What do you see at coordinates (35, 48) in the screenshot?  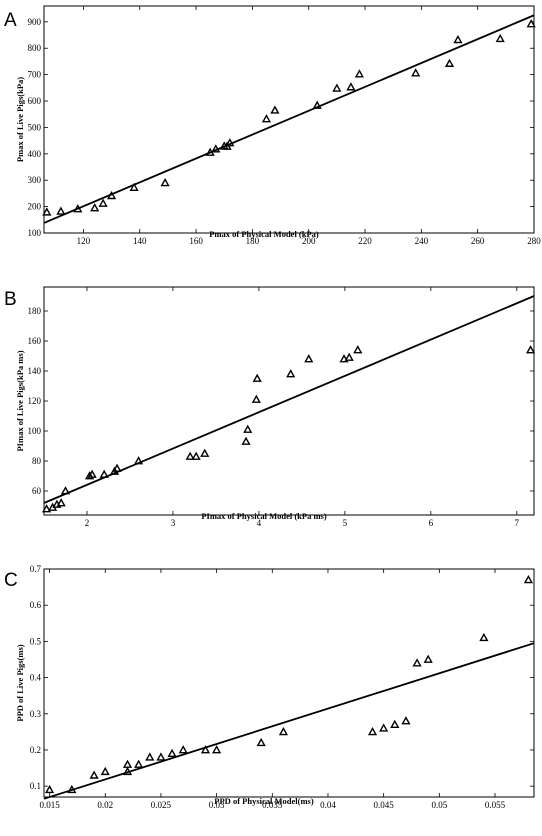 I see `y-tick-label: 800` at bounding box center [35, 48].